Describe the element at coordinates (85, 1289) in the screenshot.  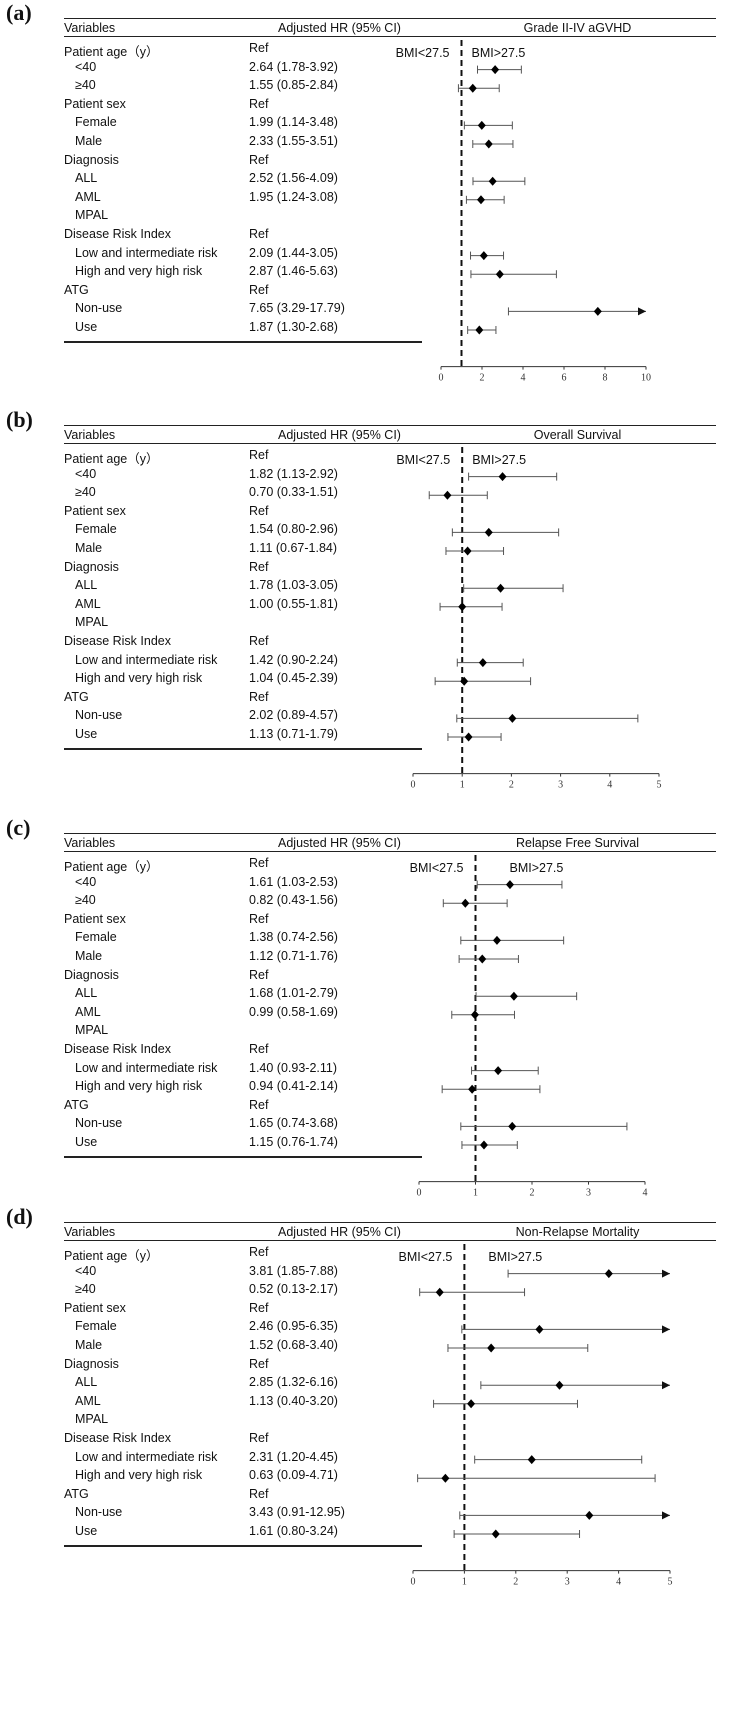
I see `variable-label: ≥40` at that location.